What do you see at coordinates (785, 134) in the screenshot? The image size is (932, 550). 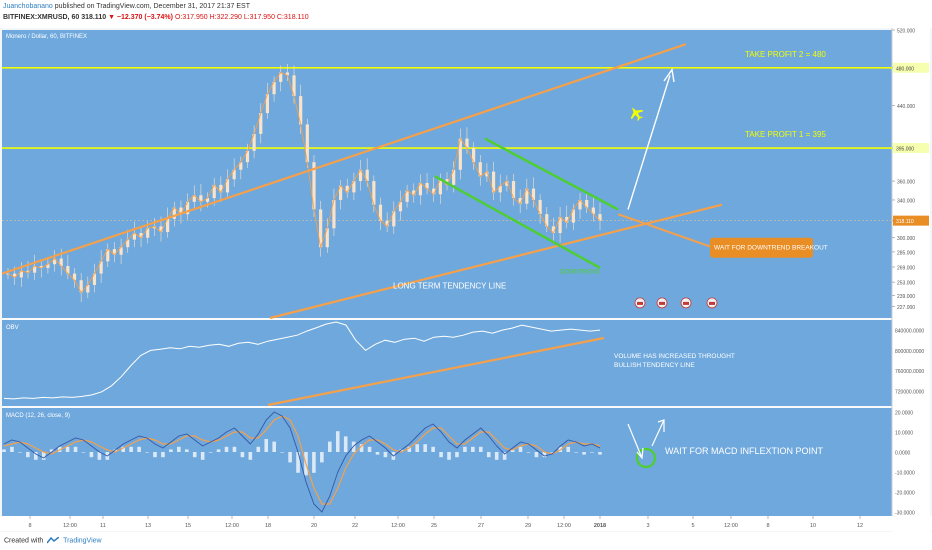 I see `take-profit-label: TAKE PROFIT 1 = 395` at bounding box center [785, 134].